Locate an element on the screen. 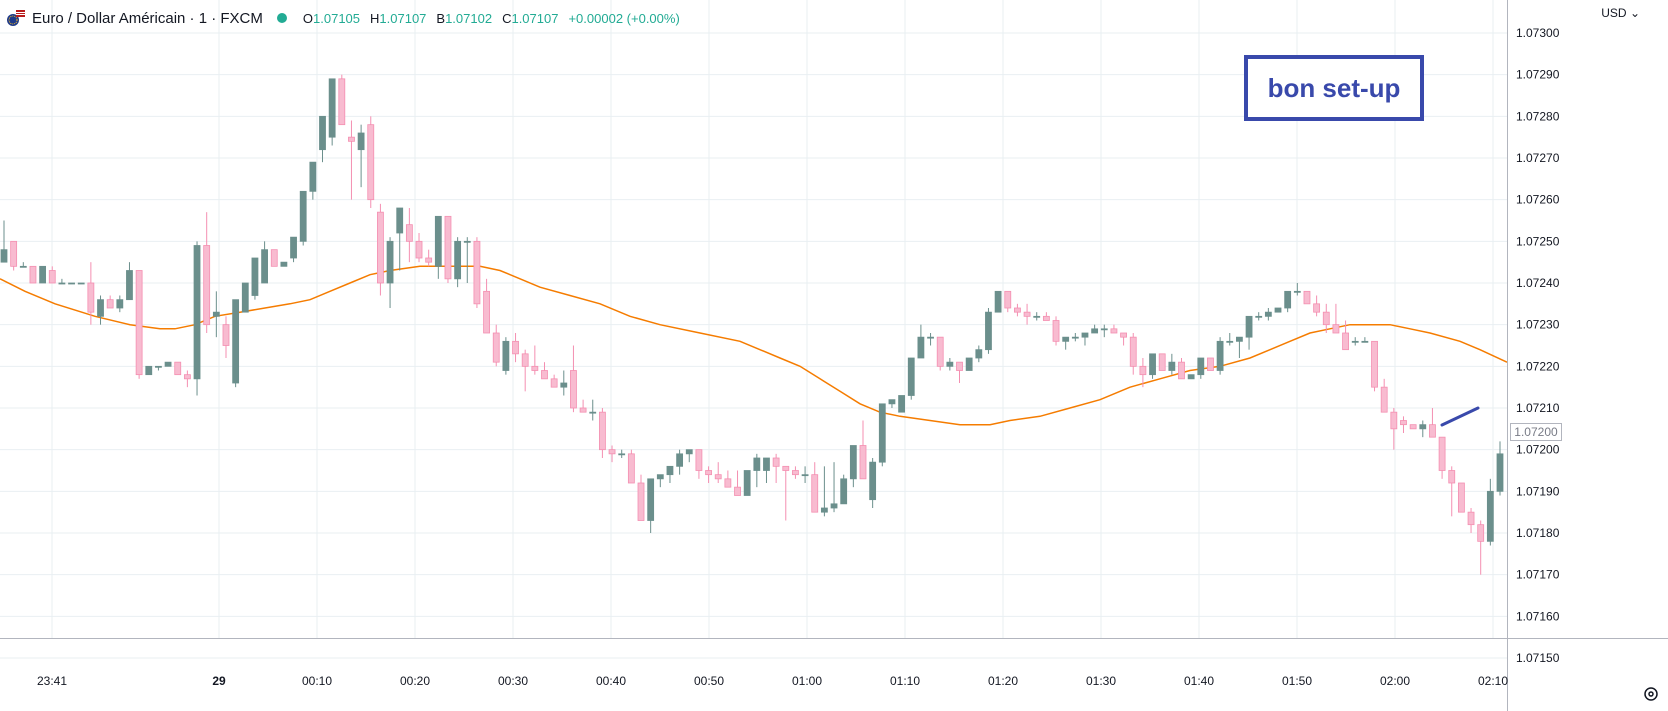  annotation-box: bon set-up is located at coordinates (1334, 88).